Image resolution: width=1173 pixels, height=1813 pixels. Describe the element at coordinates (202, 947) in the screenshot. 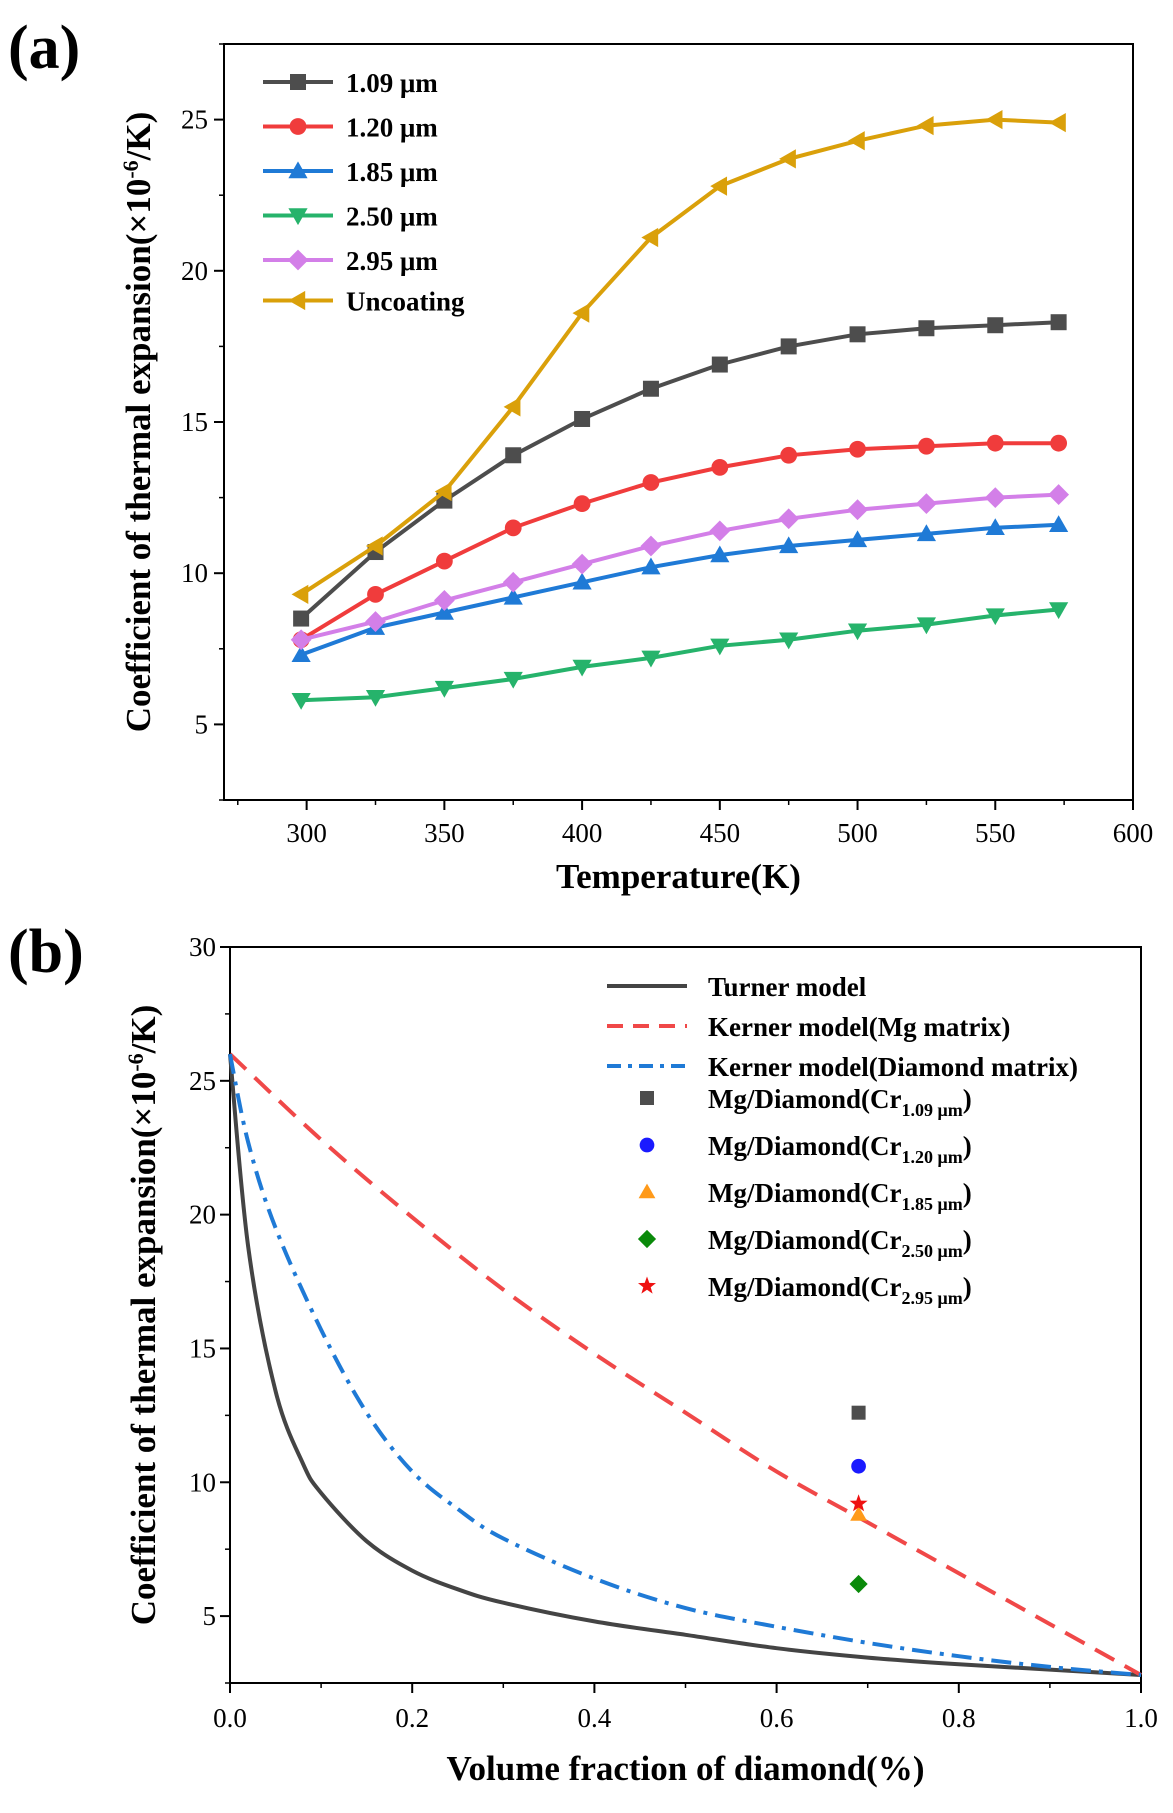

I see `y-tick-label-b: 30` at that location.